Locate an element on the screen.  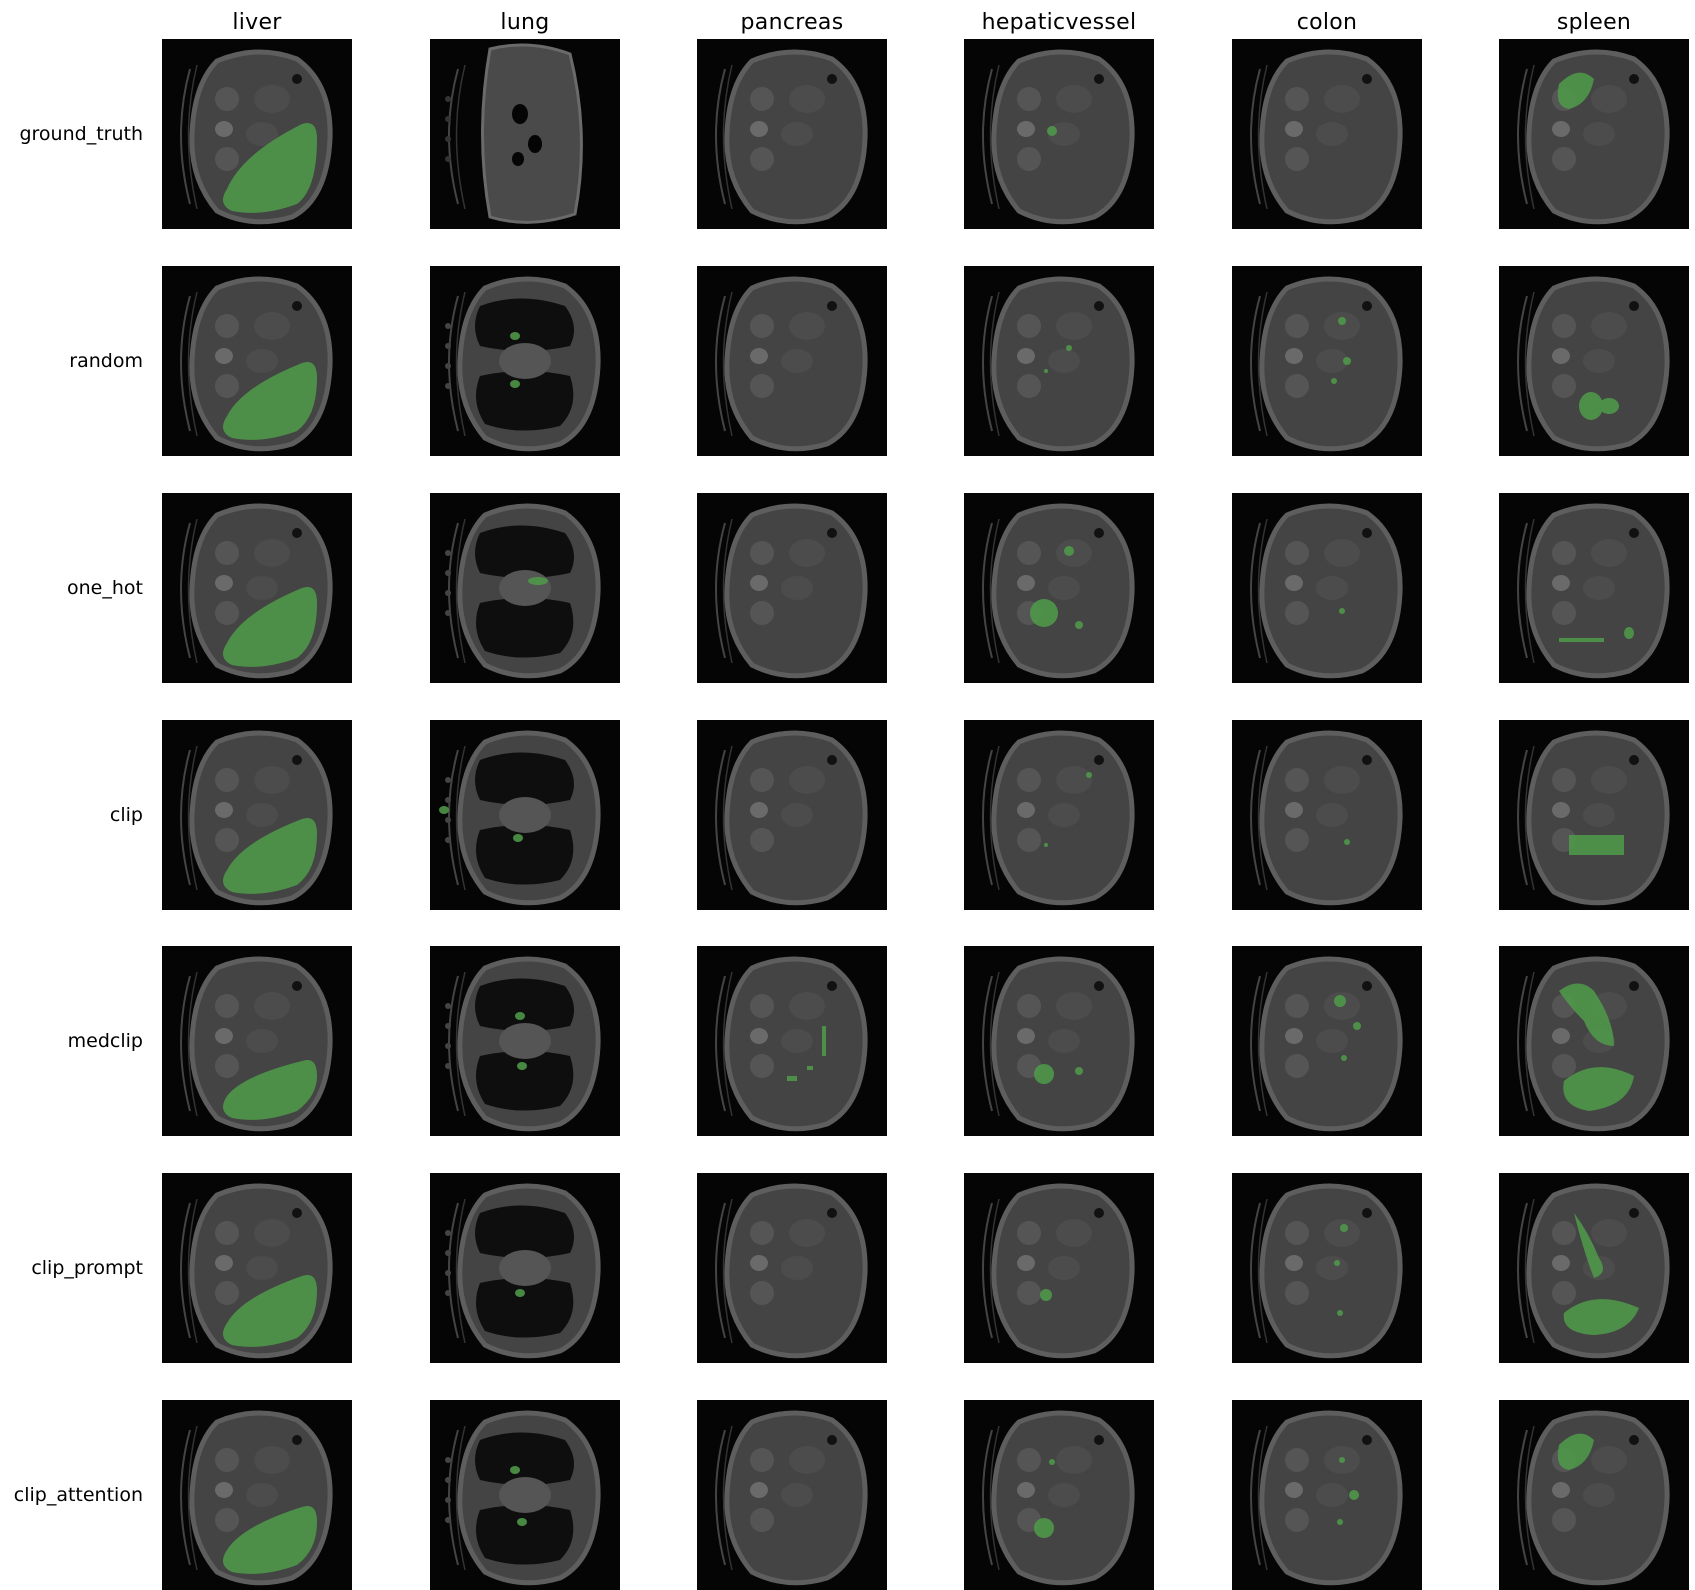
panel-medclip-liver is located at coordinates (257, 1041).